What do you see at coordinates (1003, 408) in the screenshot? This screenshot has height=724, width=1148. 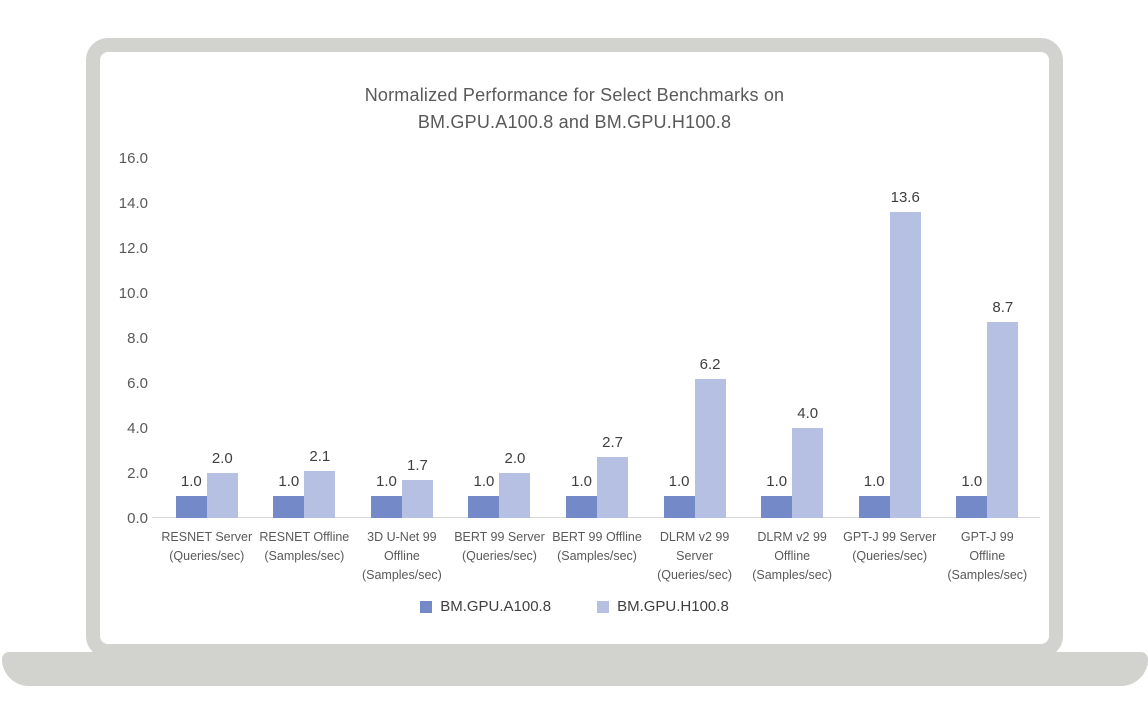 I see `bar-bm-gpu-h100-8: 8.7` at bounding box center [1003, 408].